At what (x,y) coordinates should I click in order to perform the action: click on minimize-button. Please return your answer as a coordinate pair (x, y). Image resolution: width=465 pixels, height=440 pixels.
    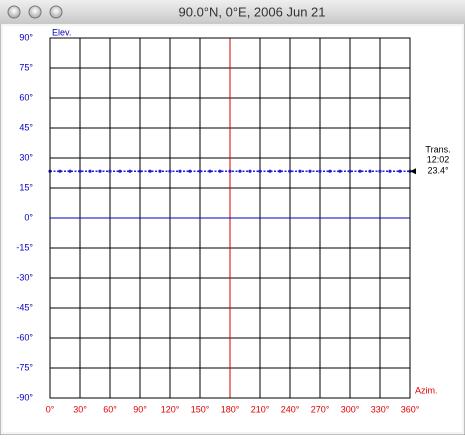
    Looking at the image, I should click on (35, 12).